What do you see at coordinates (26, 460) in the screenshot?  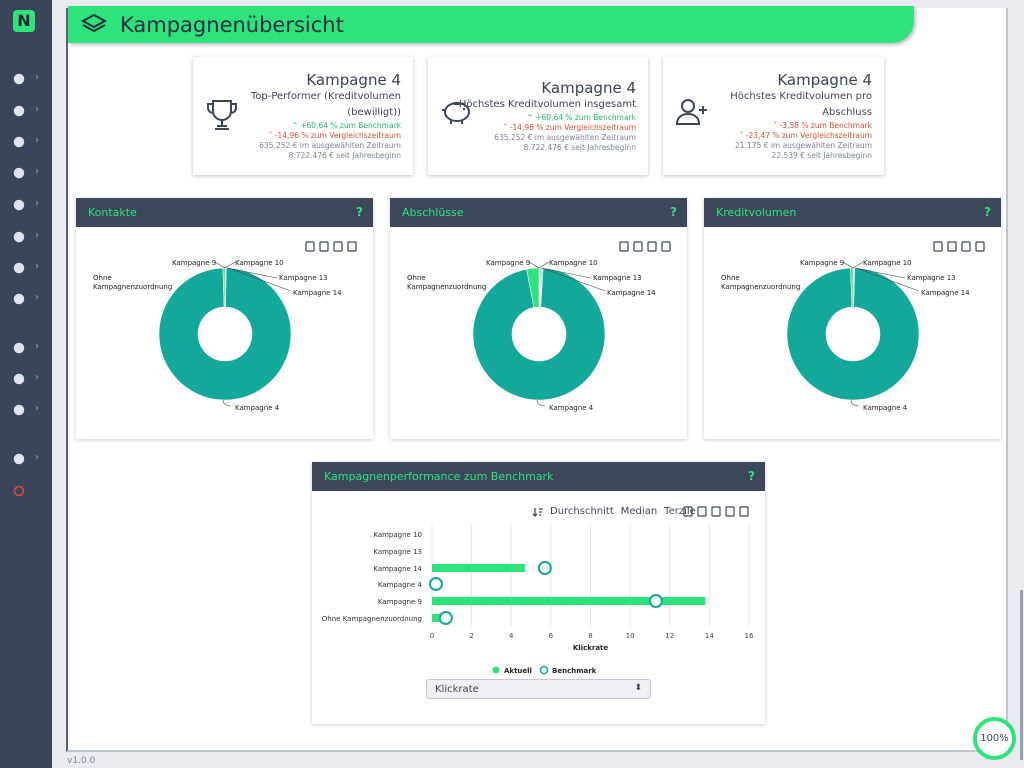 I see `sidebar-item-user: ›` at bounding box center [26, 460].